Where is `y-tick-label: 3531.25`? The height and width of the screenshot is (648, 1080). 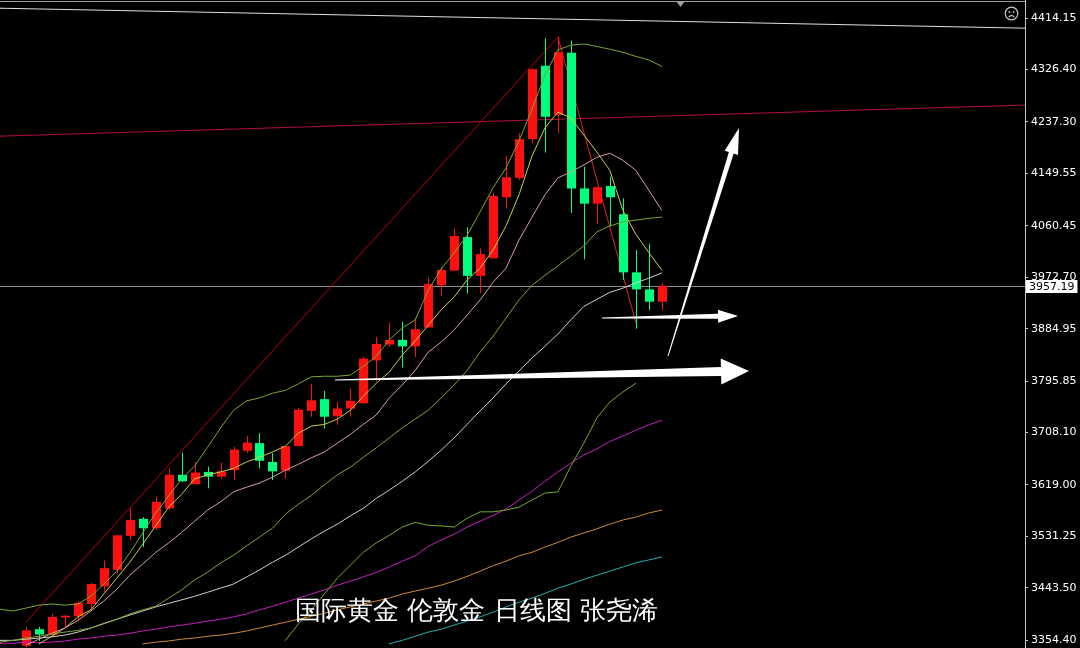
y-tick-label: 3531.25 is located at coordinates (1054, 536).